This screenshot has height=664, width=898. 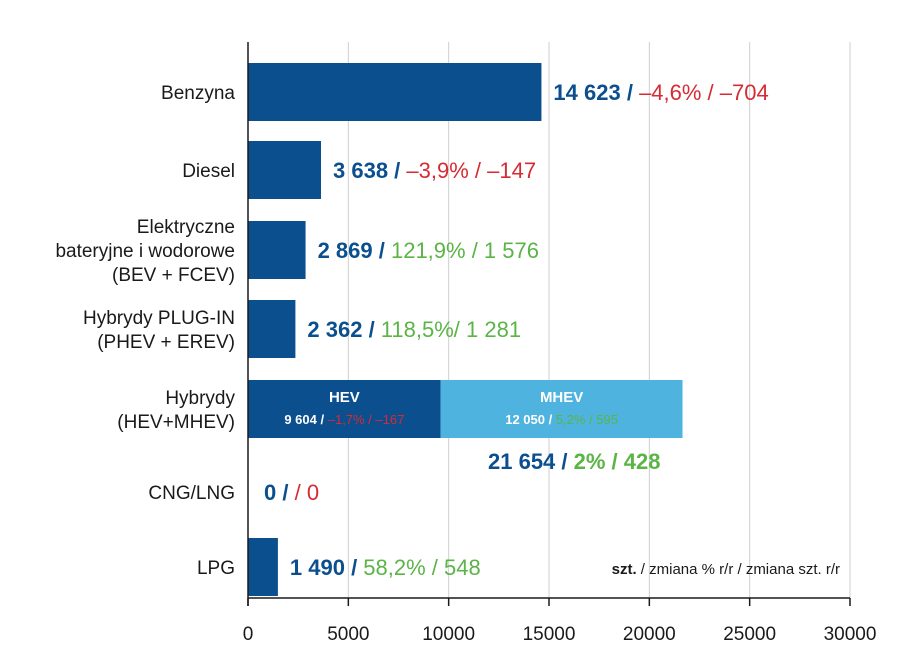 What do you see at coordinates (525, 419) in the screenshot?
I see `segment-count: 12 050` at bounding box center [525, 419].